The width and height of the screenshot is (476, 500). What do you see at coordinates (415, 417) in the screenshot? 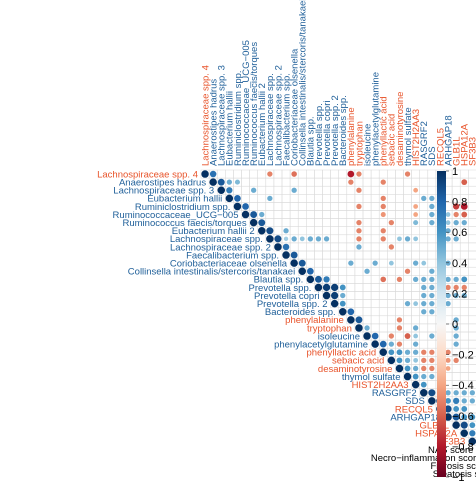
I see `row-label: ARHGAP18` at bounding box center [415, 417].